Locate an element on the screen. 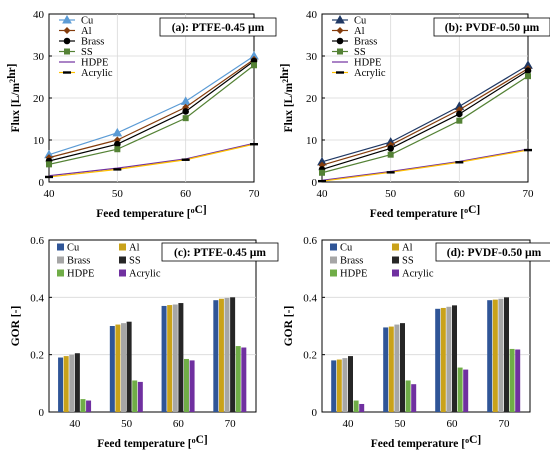 Image resolution: width=550 pixels, height=461 pixels. y-tick-label: 0.6 is located at coordinates (310, 241).